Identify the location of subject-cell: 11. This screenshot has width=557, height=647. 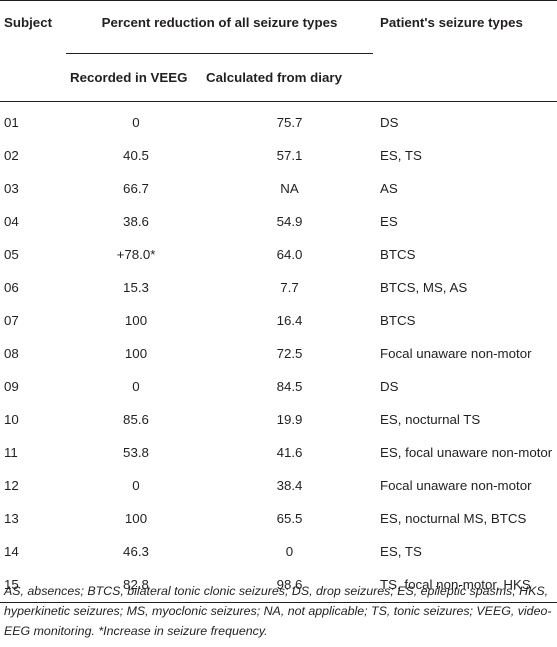
(11, 452).